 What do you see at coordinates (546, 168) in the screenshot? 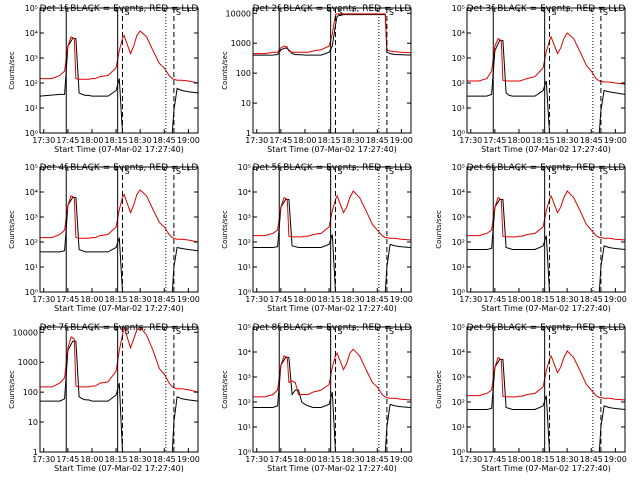
I see `panel-title: Det 6f BLACK = Events, RED = LLD` at bounding box center [546, 168].